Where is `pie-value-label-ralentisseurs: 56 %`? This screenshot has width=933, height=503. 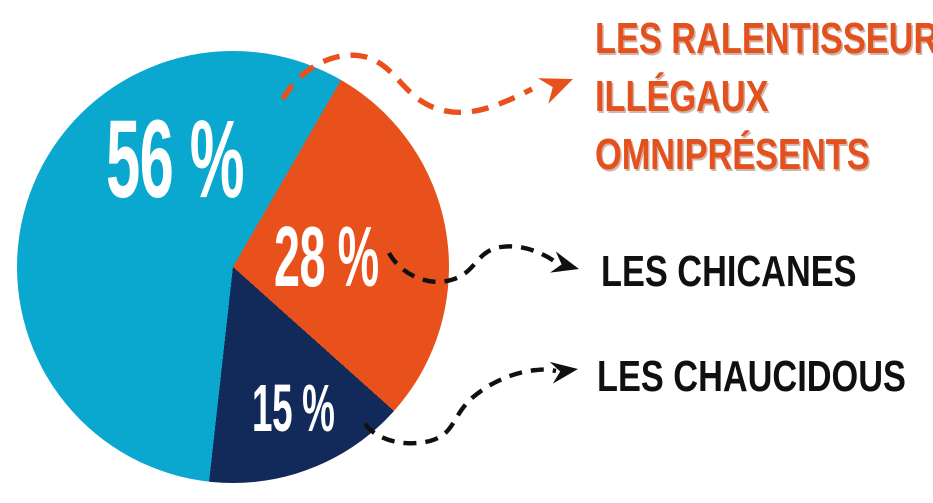 pie-value-label-ralentisseurs: 56 % is located at coordinates (175, 159).